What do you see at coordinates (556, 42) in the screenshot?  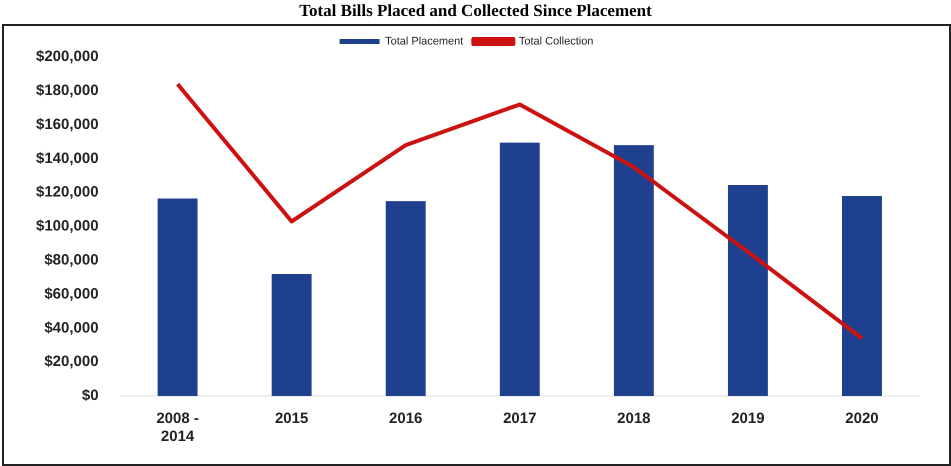 I see `legend-label: Total Collection` at bounding box center [556, 42].